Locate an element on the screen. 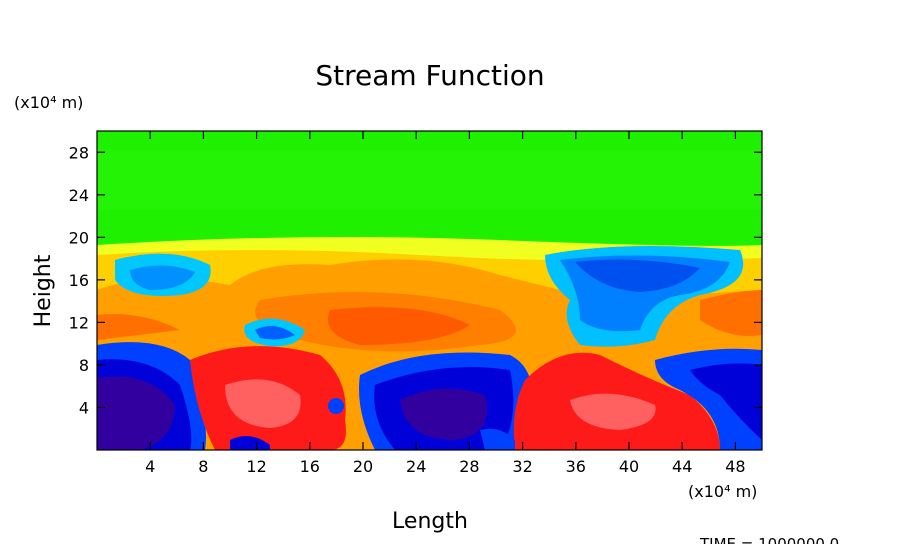  x-tick-label: 48 is located at coordinates (735, 466).